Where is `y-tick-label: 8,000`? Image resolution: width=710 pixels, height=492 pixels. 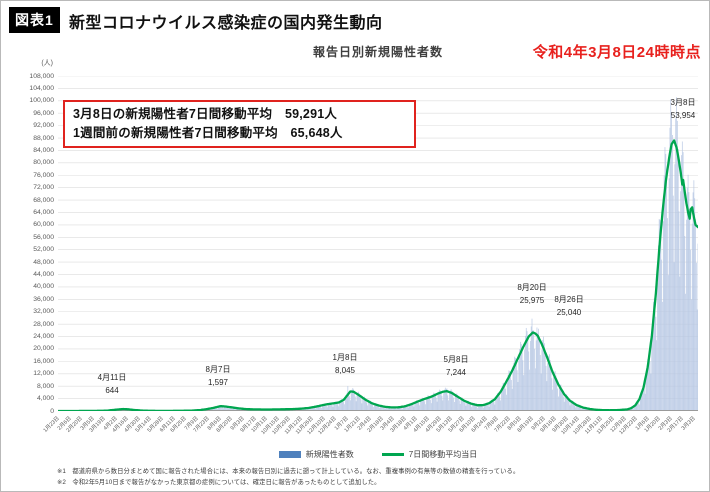 y-tick-label: 8,000 is located at coordinates (45, 386).